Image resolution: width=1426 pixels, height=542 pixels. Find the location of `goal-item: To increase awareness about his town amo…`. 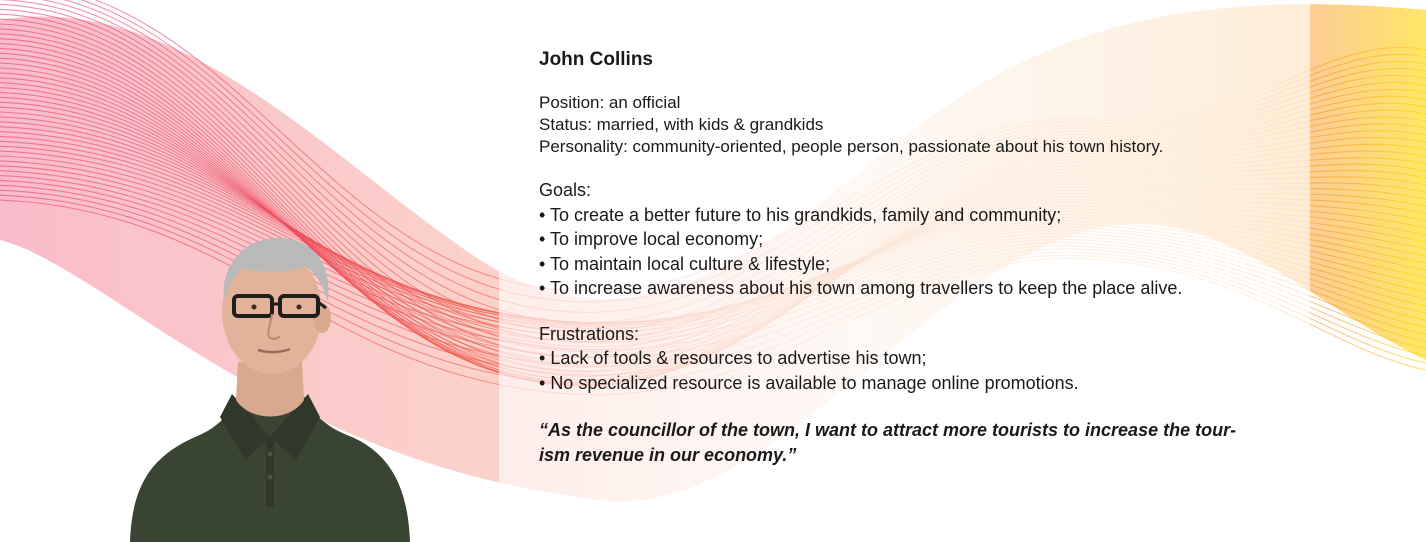

goal-item: To increase awareness about his town amo… is located at coordinates (909, 288).